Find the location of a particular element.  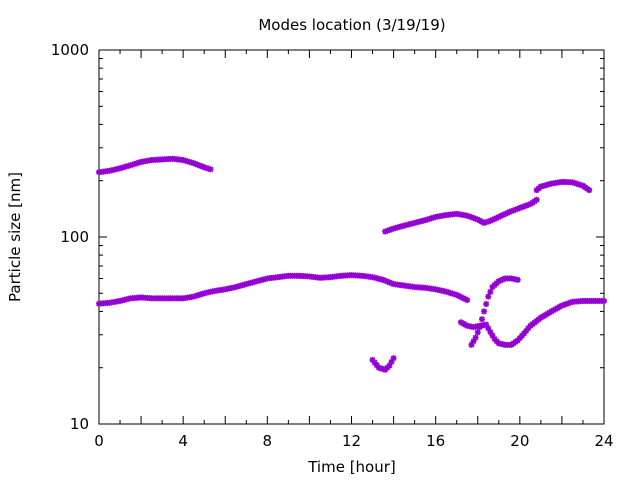

y-tick-label: 1000 is located at coordinates (70, 50).